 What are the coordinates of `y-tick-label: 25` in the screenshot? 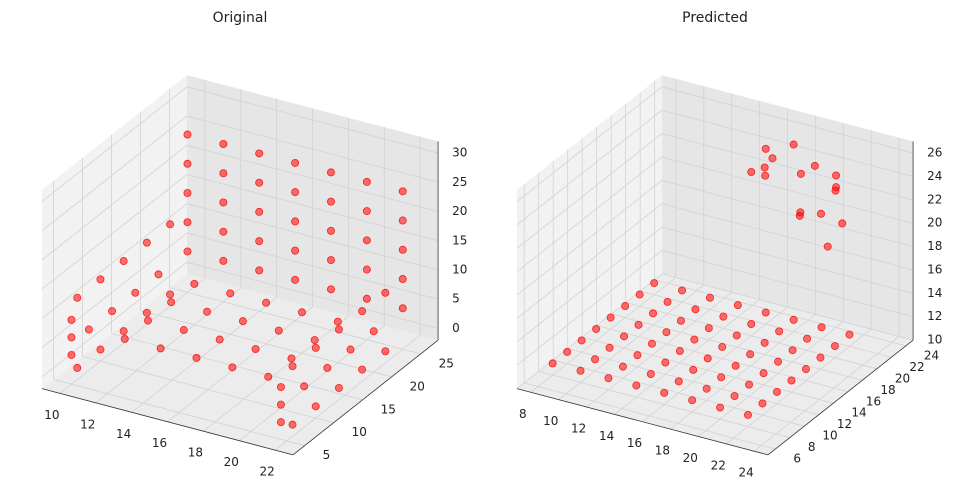 It's located at (446, 363).